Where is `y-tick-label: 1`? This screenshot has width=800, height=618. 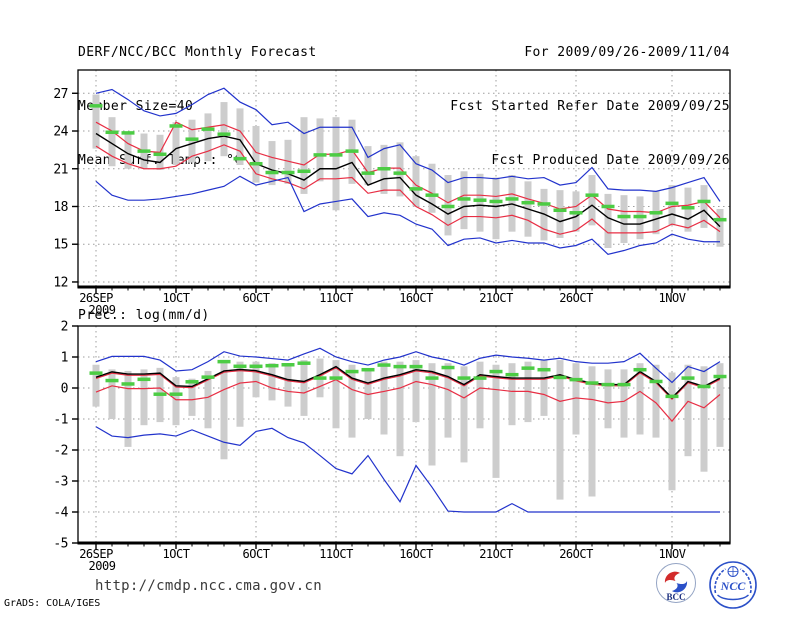 y-tick-label: 1 is located at coordinates (64, 358).